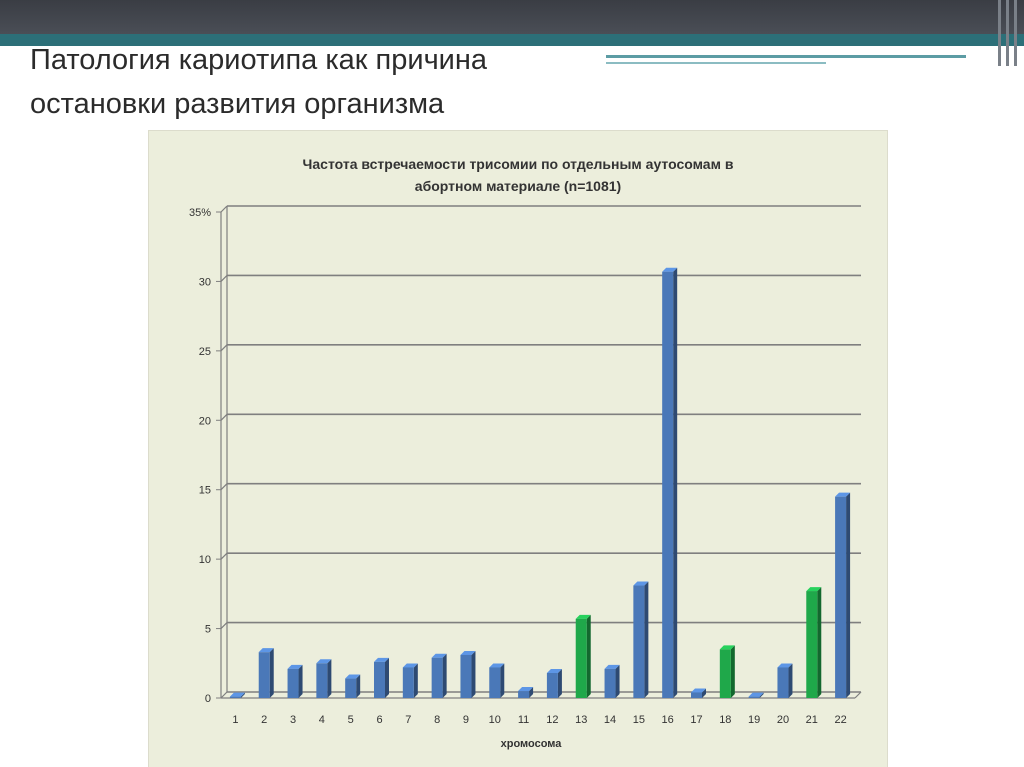 The image size is (1024, 767). What do you see at coordinates (293, 720) in the screenshot?
I see `x-tick-label: 3` at bounding box center [293, 720].